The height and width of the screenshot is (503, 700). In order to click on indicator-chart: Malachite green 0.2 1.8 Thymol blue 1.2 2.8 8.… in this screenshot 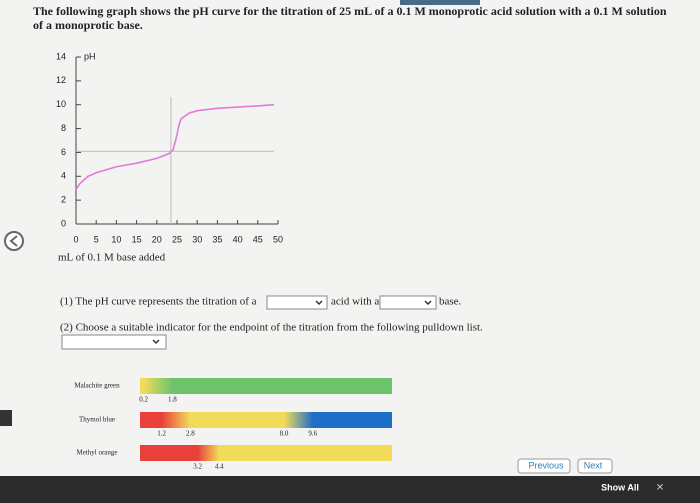, I will do `click(233, 424)`.